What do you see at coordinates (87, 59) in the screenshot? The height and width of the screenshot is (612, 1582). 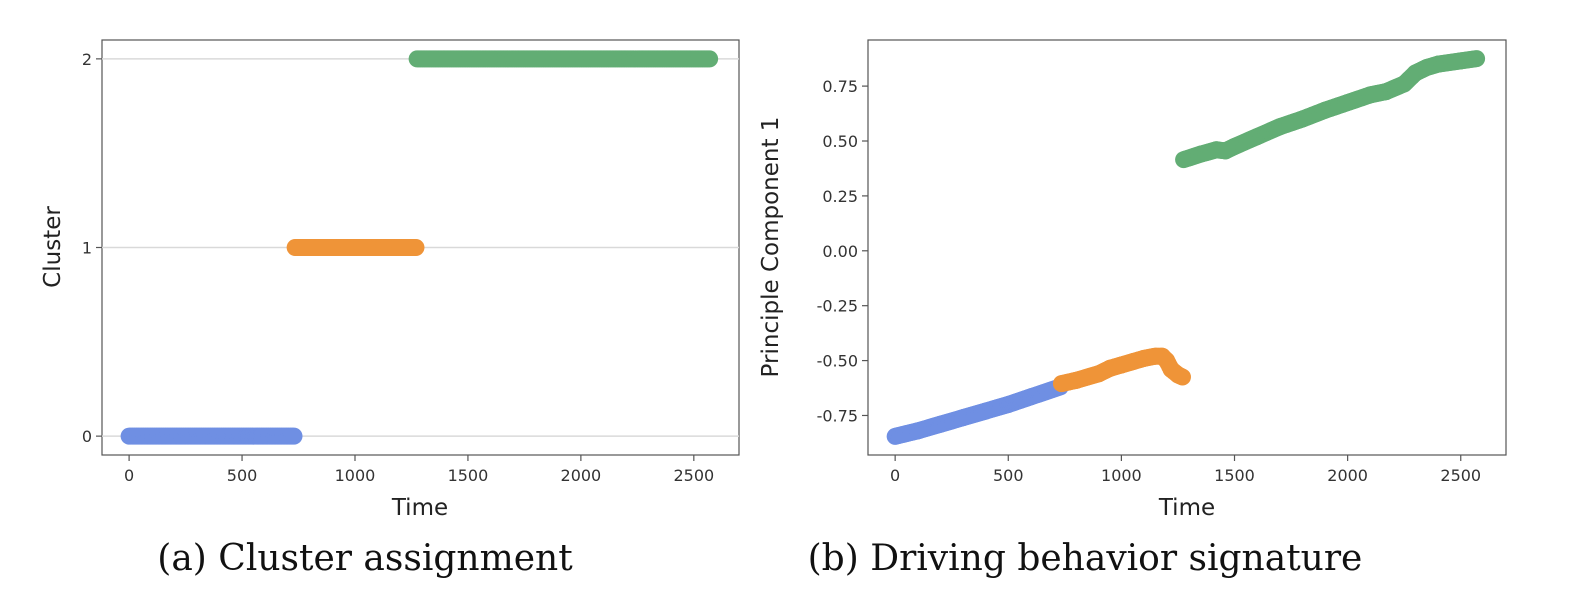 I see `y-tick-label: 2` at bounding box center [87, 59].